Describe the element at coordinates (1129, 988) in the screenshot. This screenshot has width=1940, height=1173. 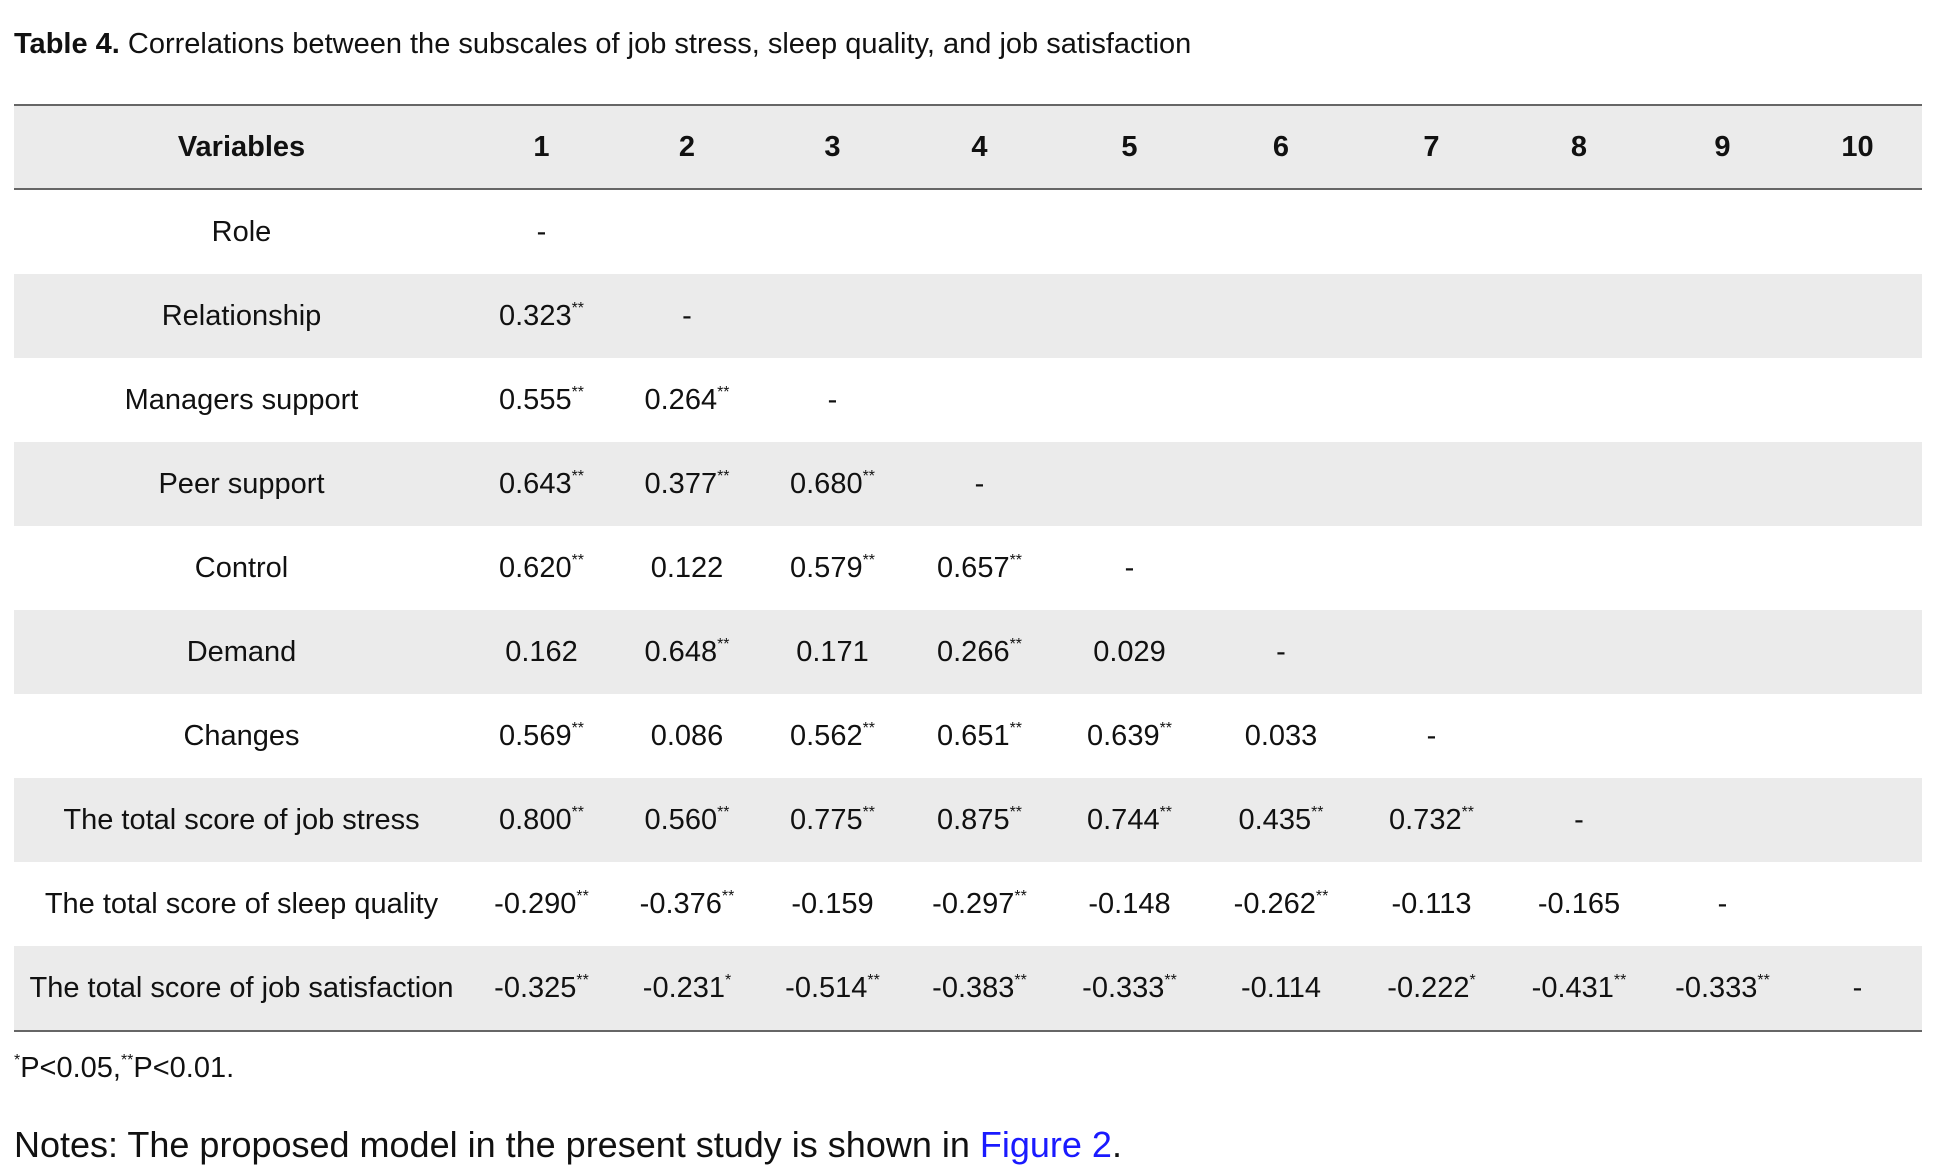
I see `cell: -0.333**` at that location.